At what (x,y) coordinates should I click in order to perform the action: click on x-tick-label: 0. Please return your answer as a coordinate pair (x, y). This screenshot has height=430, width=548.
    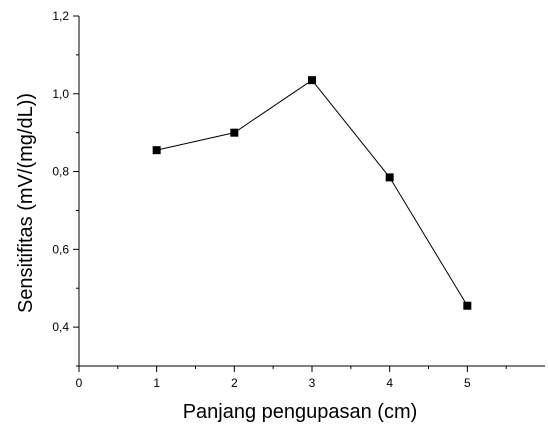
    Looking at the image, I should click on (79, 383).